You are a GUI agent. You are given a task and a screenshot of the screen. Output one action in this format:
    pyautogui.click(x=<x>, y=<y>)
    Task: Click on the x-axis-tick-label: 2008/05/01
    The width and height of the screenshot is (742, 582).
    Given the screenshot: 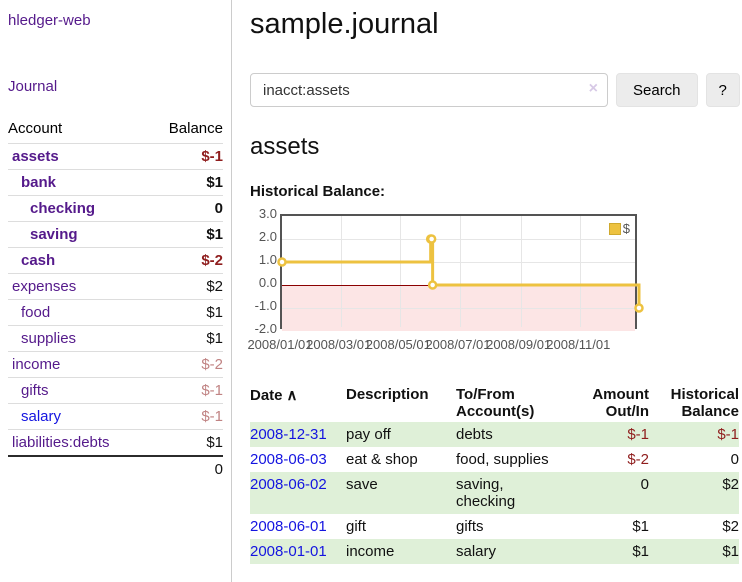 What is the action you would take?
    pyautogui.click(x=398, y=344)
    